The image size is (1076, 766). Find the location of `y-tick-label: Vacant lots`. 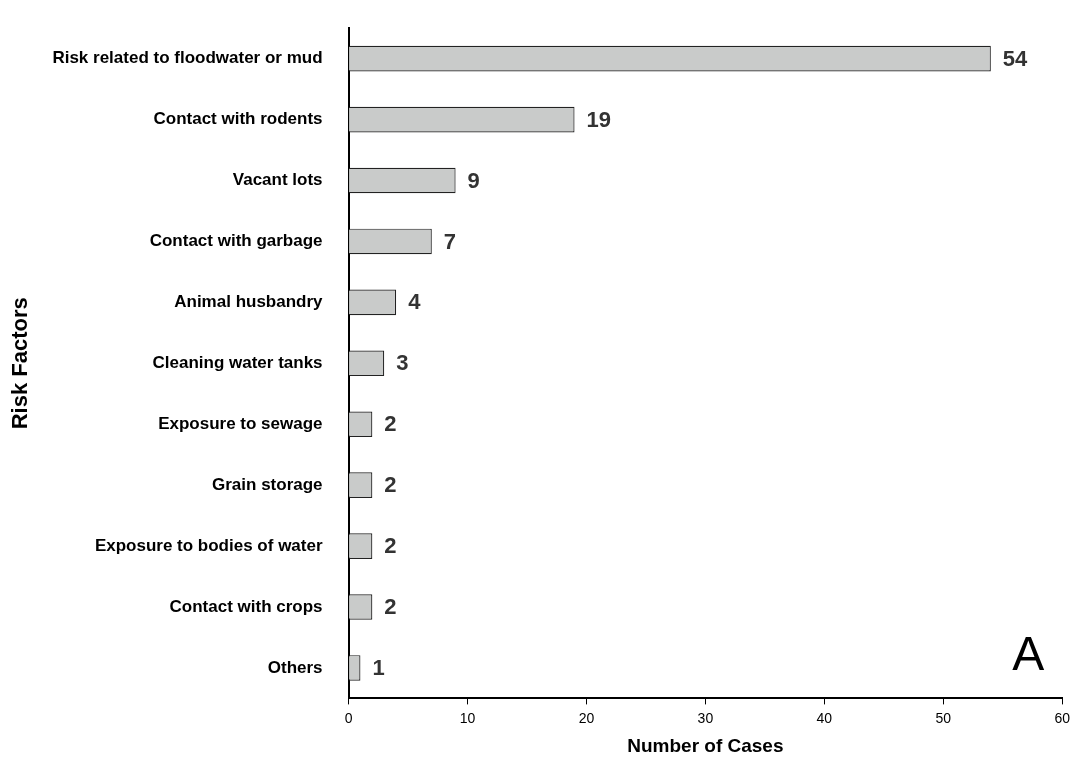

y-tick-label: Vacant lots is located at coordinates (277, 180).